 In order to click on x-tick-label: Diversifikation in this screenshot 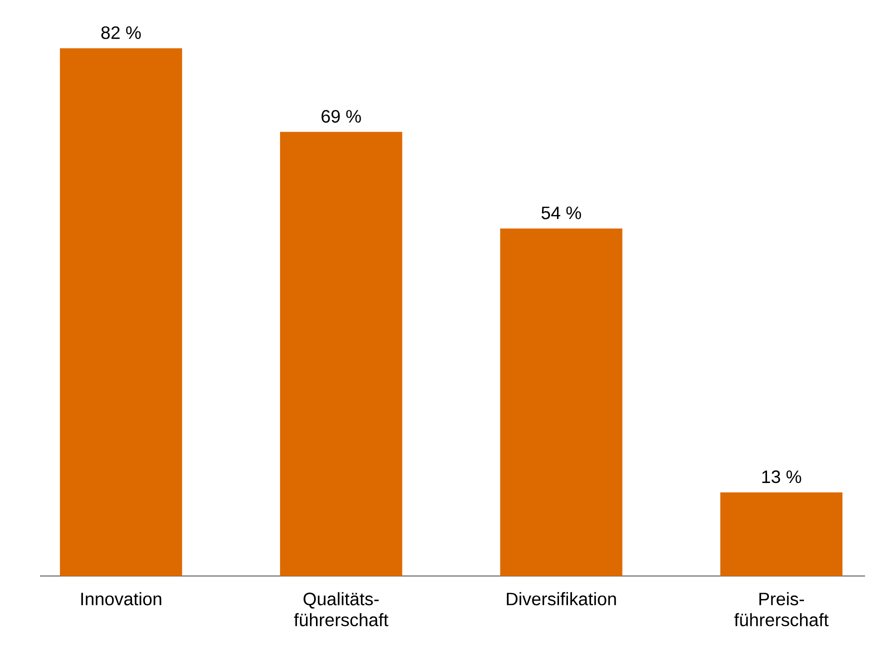, I will do `click(561, 599)`.